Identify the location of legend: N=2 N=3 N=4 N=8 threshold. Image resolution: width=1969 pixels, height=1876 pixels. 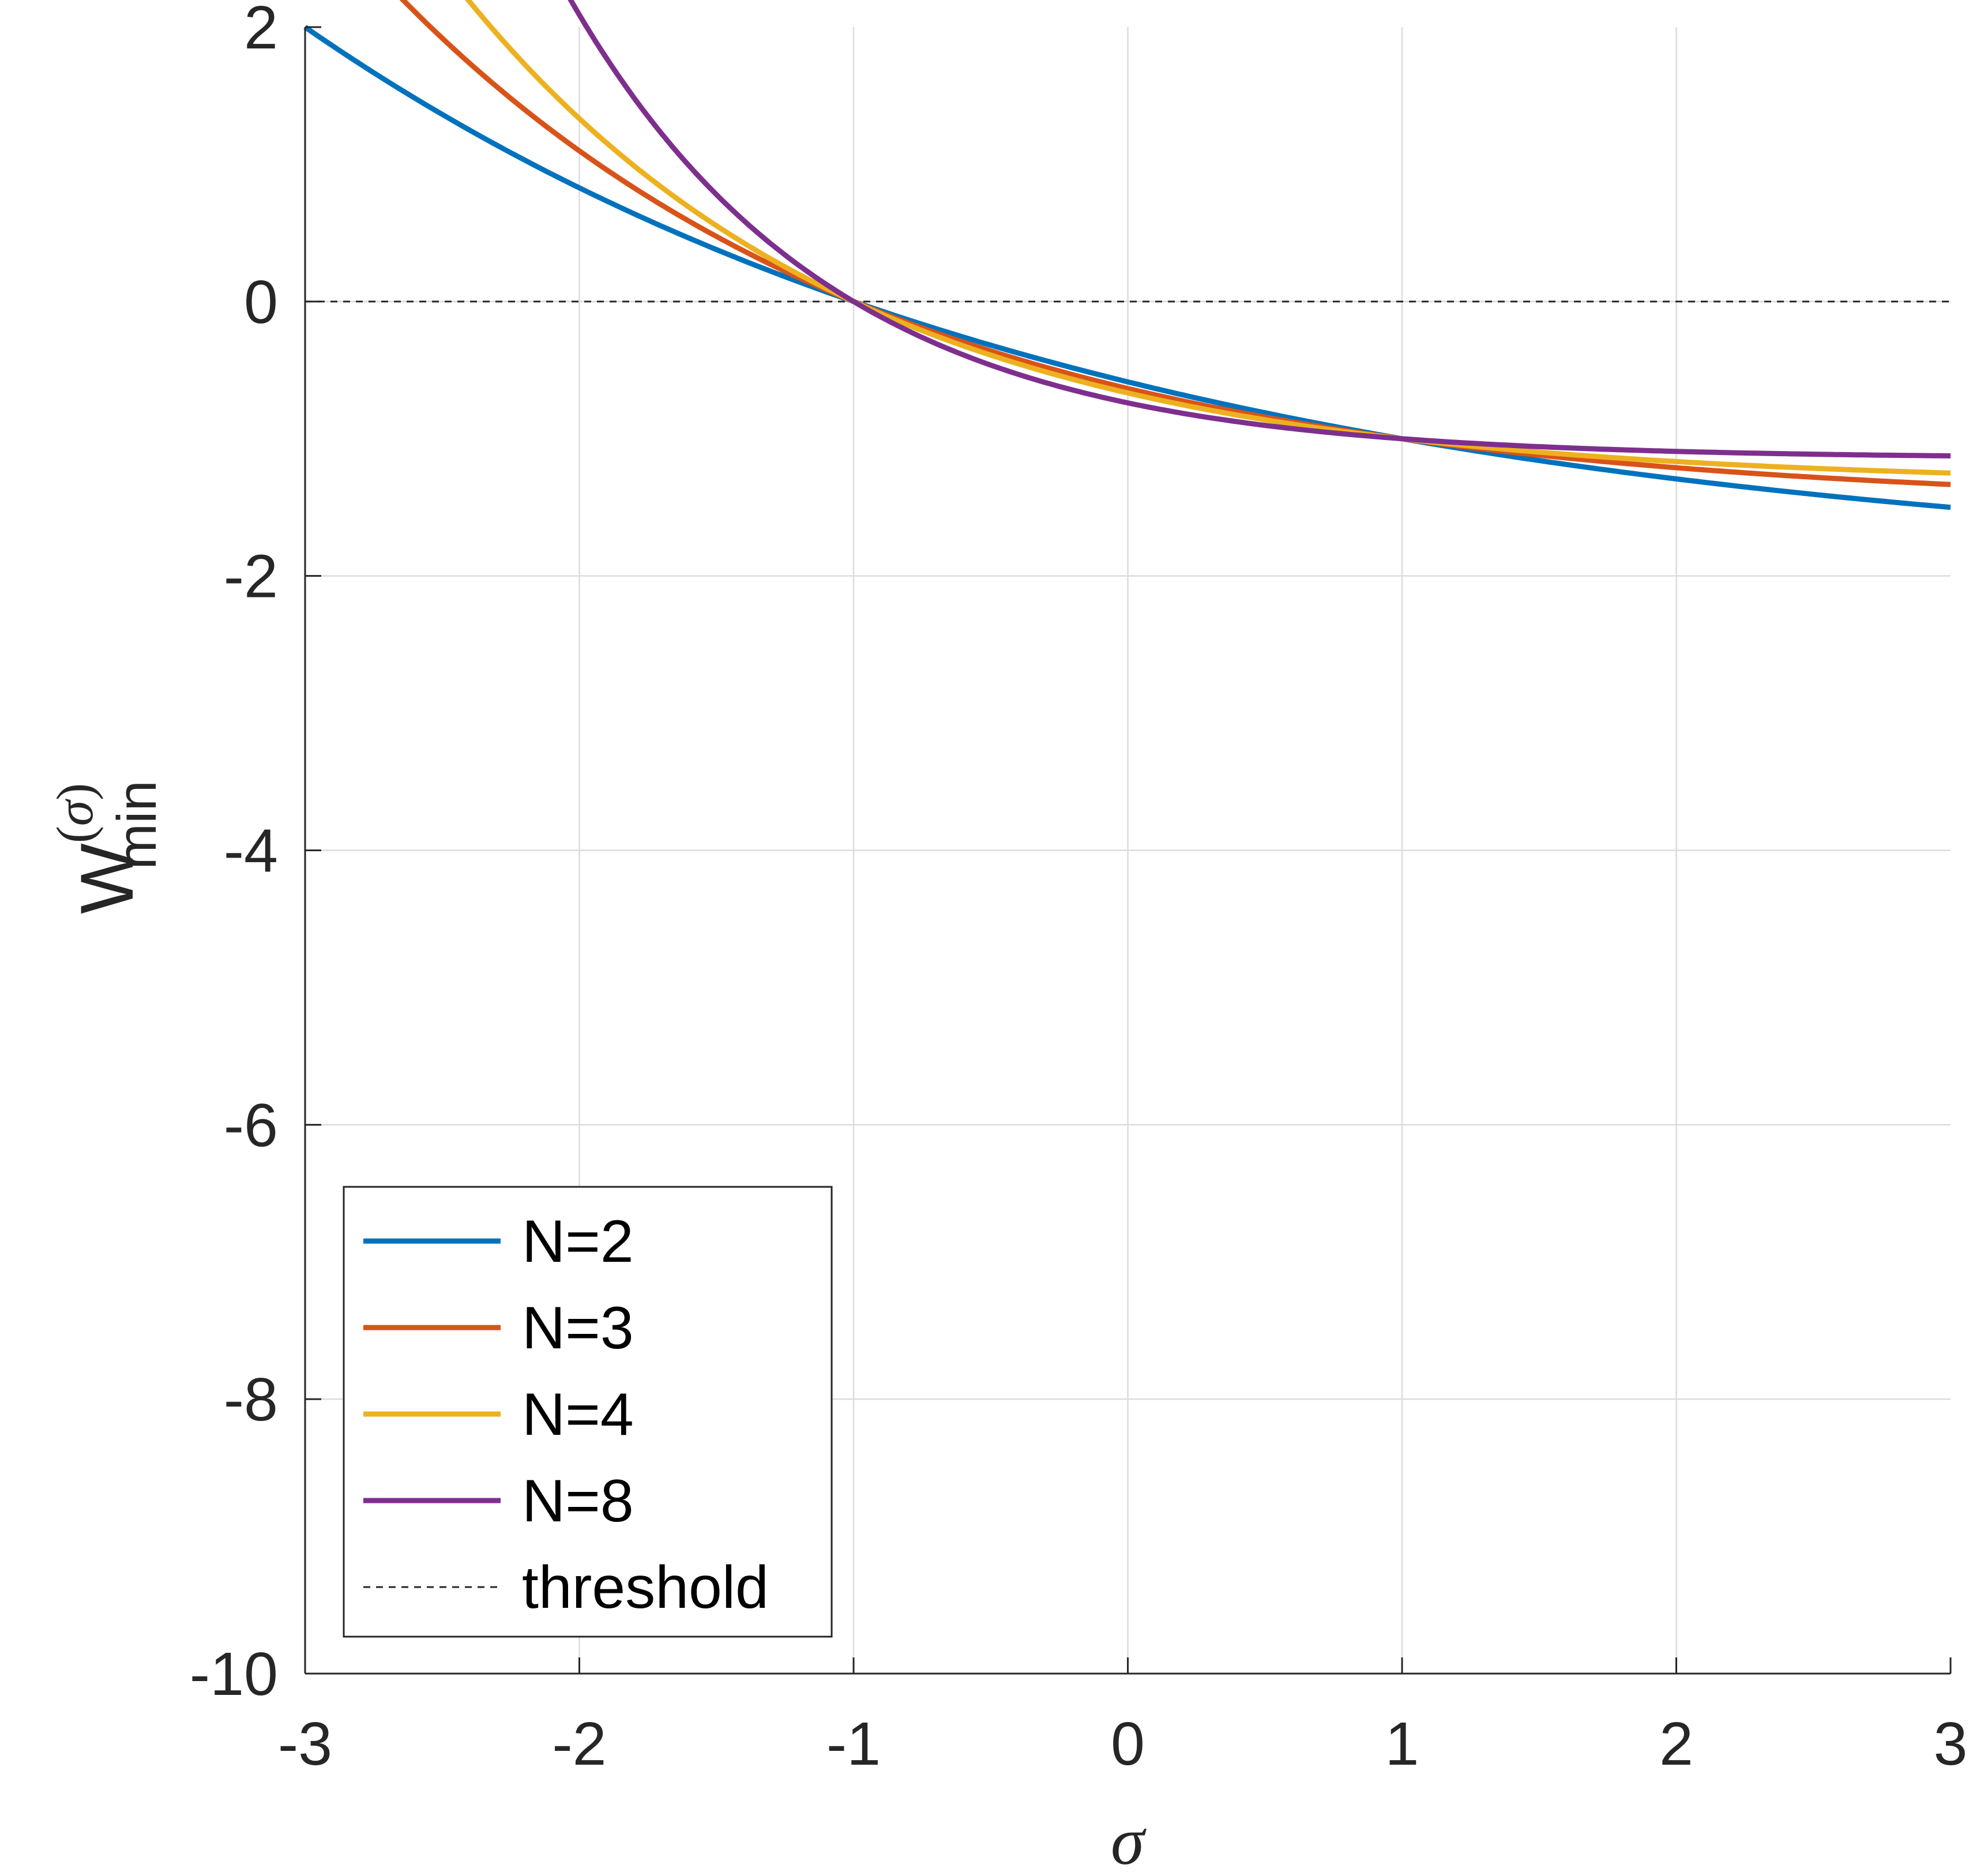
(588, 1412).